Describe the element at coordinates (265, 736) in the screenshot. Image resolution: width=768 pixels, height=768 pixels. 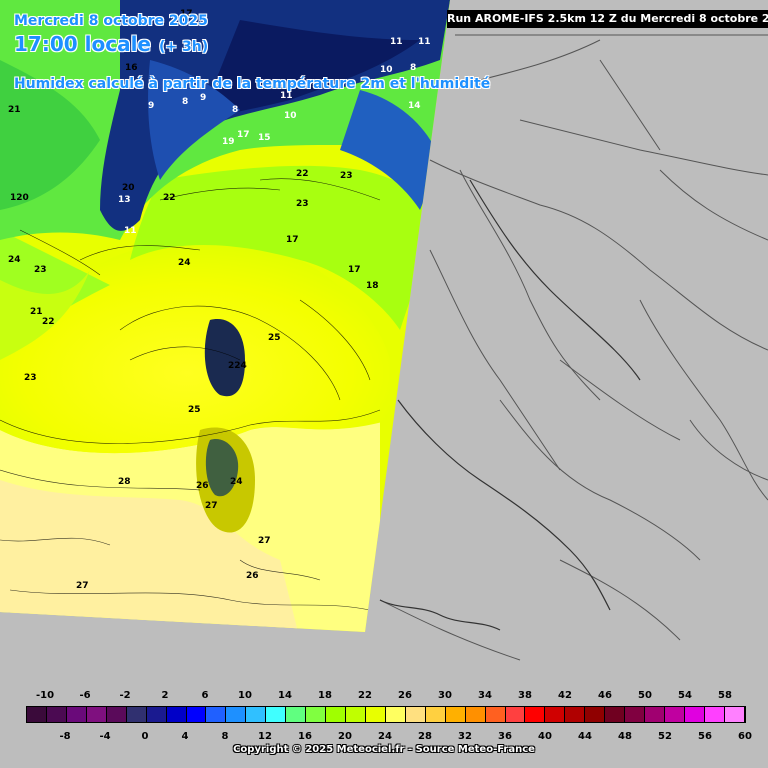
I see `legend-tick-label: 12` at that location.